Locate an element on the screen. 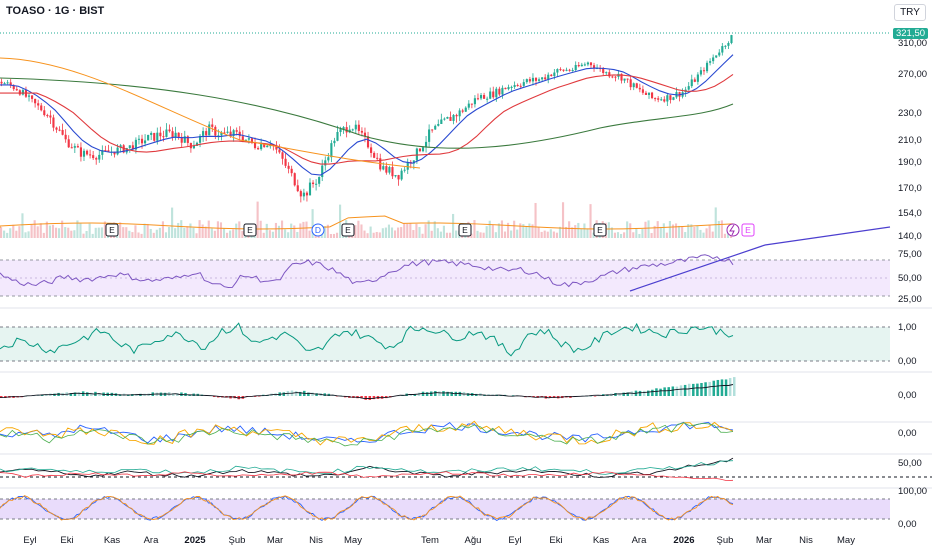 The width and height of the screenshot is (932, 550). symbol-label: TOASO is located at coordinates (25, 11).